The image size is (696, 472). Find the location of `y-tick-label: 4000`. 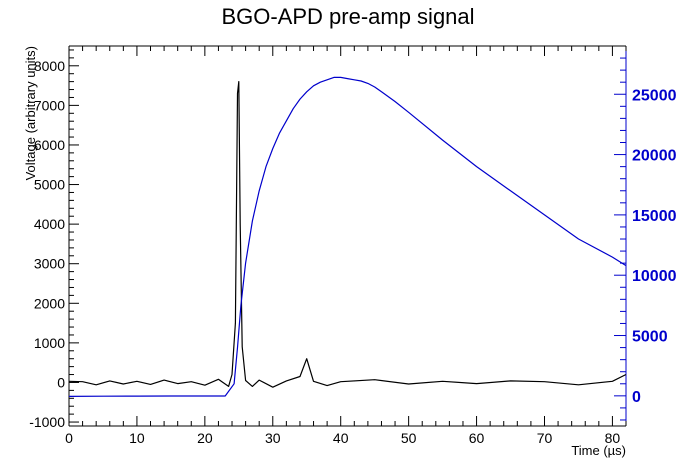

y-tick-label: 4000 is located at coordinates (49, 224).